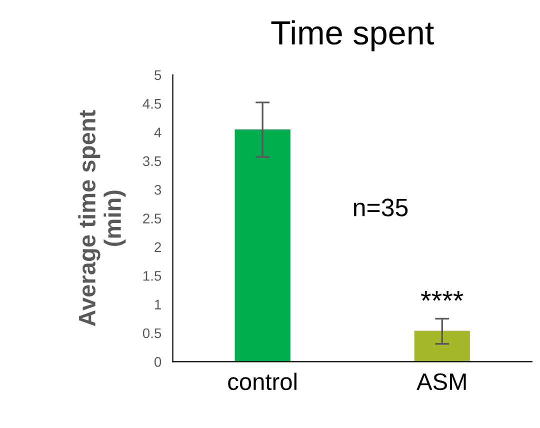  What do you see at coordinates (102, 218) in the screenshot?
I see `y-axis-title: Average time spent (min)` at bounding box center [102, 218].